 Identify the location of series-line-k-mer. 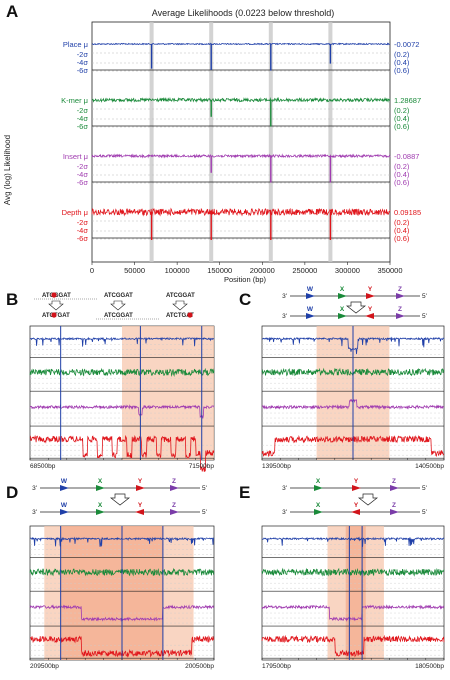
(241, 99).